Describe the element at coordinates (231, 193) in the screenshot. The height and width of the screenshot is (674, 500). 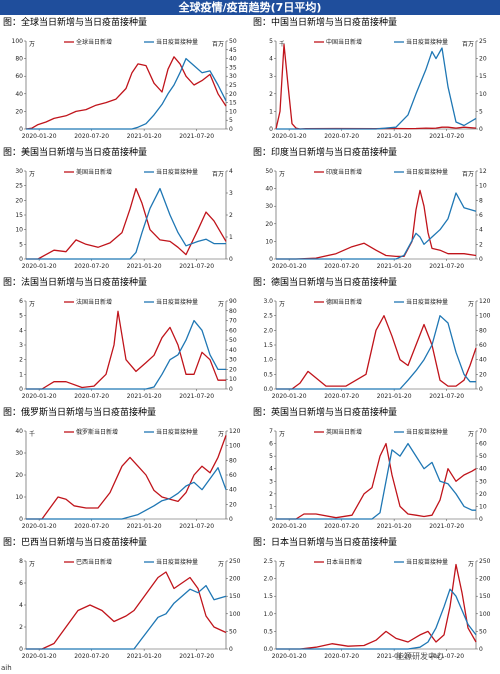
I see `y-tick-label-right: 3` at that location.